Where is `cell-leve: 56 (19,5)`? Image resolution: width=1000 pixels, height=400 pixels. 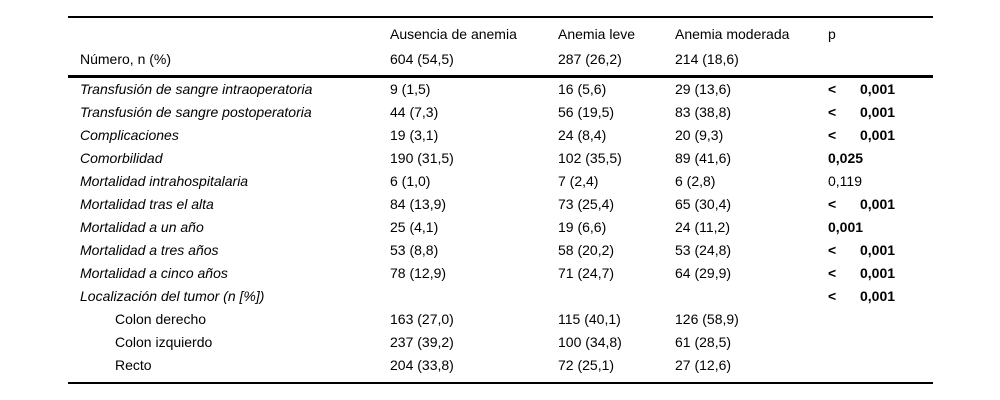
cell-leve: 56 (19,5) is located at coordinates (586, 111).